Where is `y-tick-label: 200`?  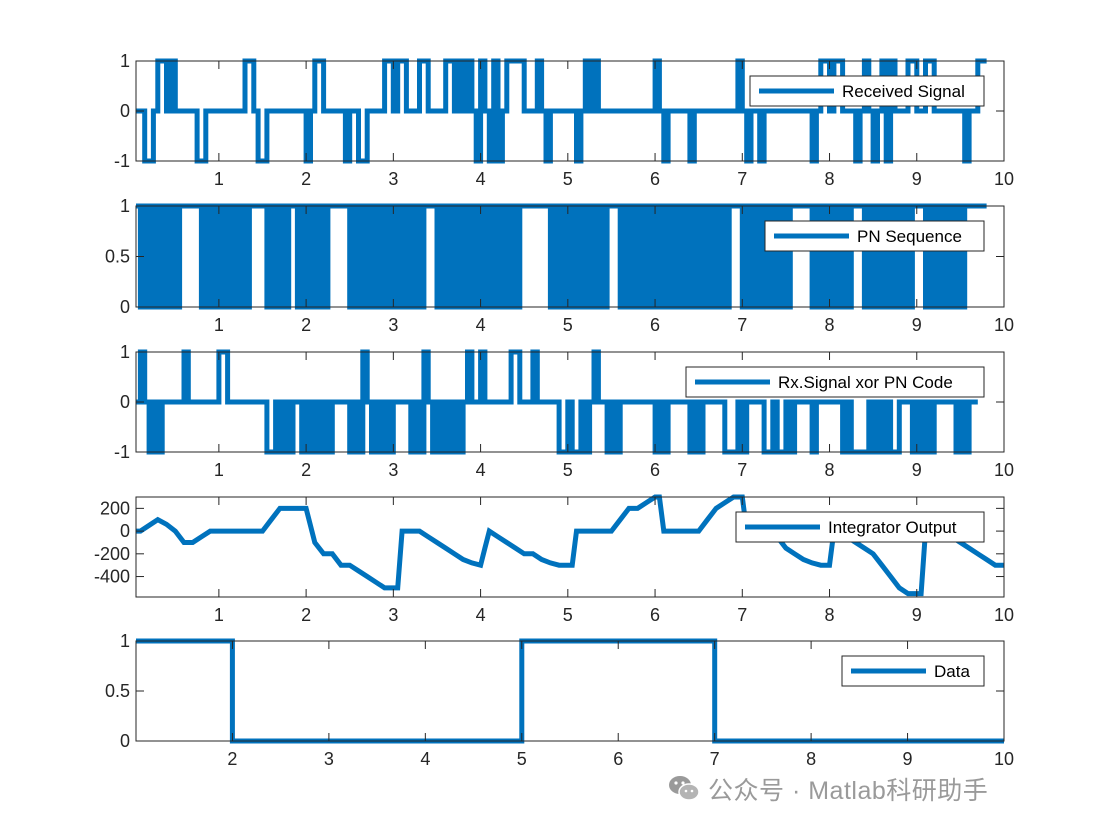 y-tick-label: 200 is located at coordinates (115, 508).